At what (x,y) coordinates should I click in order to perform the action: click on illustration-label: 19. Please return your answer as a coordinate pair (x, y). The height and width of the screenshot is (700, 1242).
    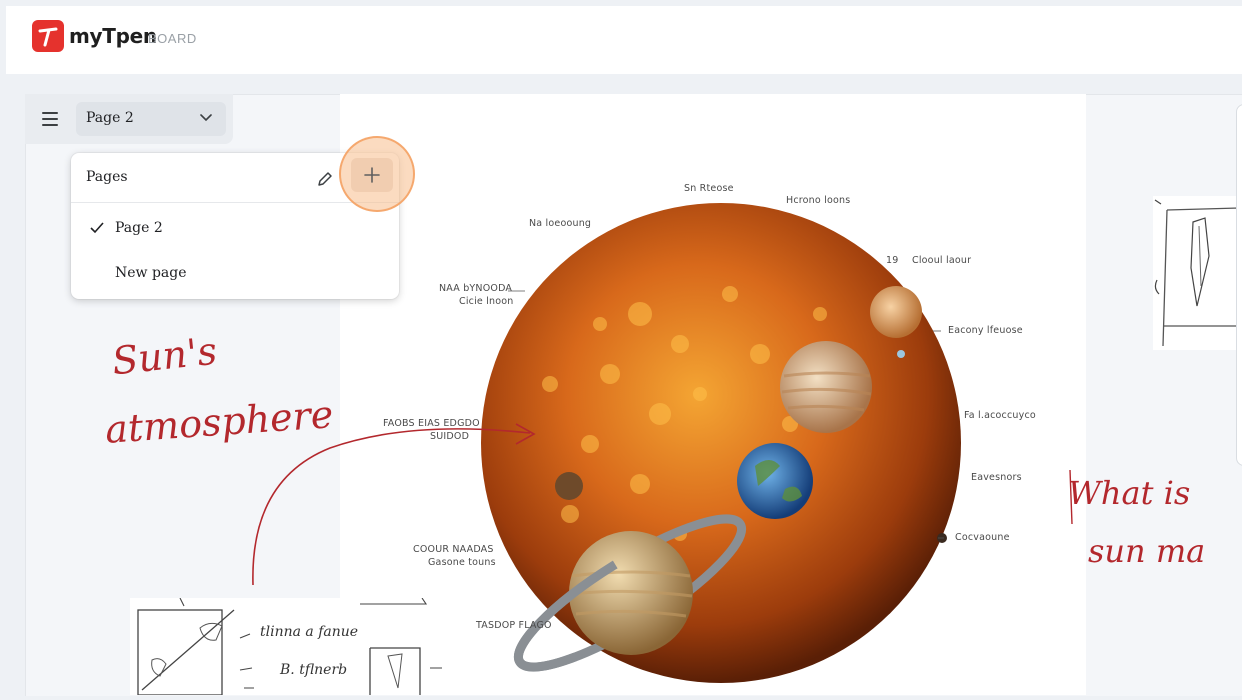
    Looking at the image, I should click on (892, 260).